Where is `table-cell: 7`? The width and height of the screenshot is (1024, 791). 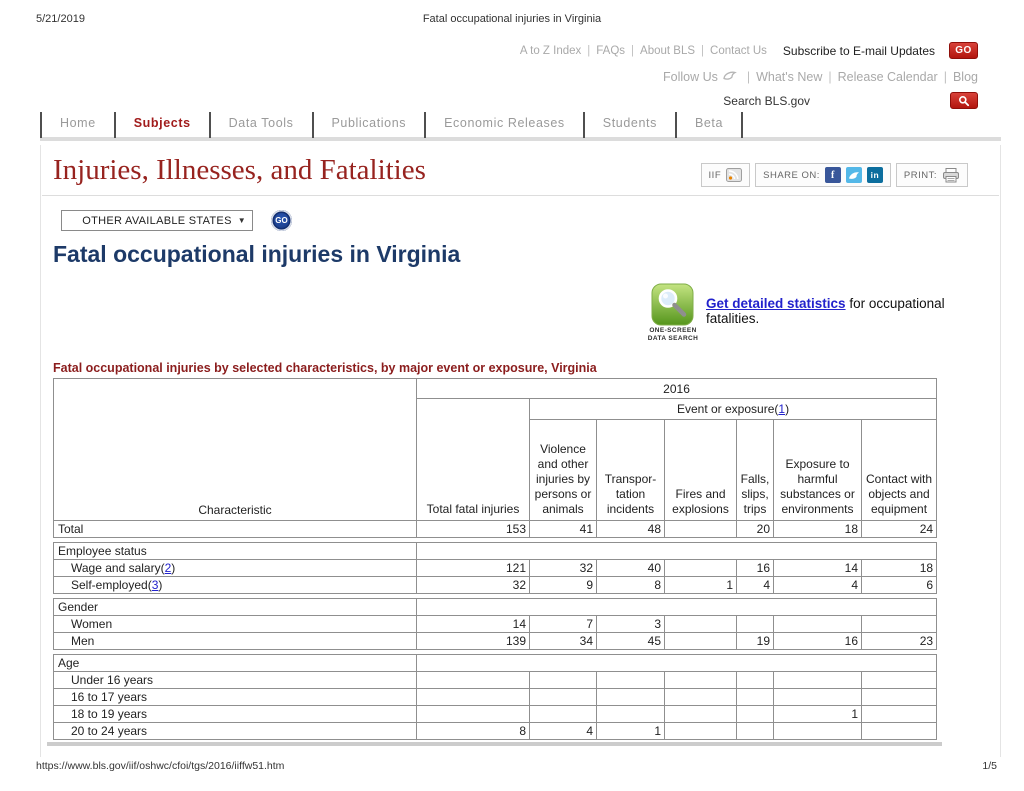 table-cell: 7 is located at coordinates (563, 624).